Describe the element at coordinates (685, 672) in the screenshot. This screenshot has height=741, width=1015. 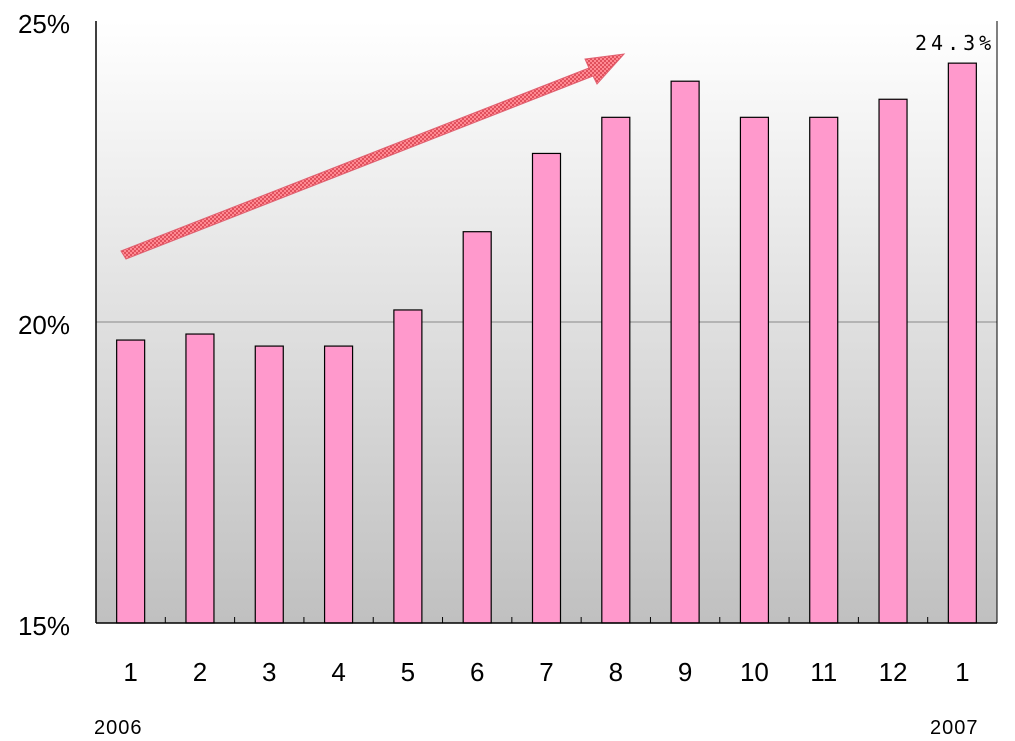
I see `x-tick-label-9: 9` at that location.